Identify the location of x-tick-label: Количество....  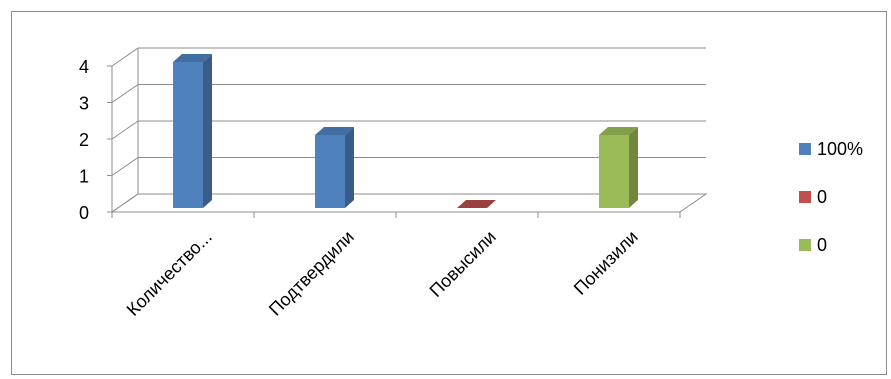
(169, 273).